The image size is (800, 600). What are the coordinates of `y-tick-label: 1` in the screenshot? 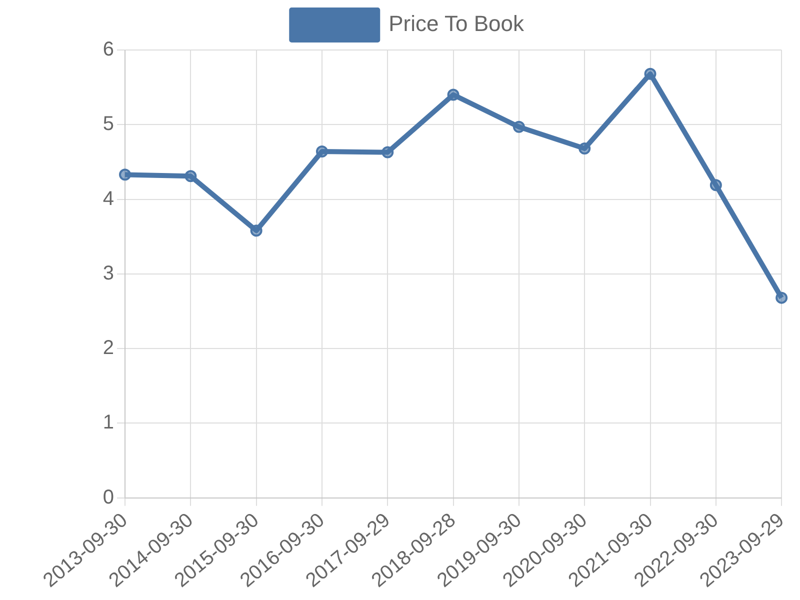 It's located at (108, 423).